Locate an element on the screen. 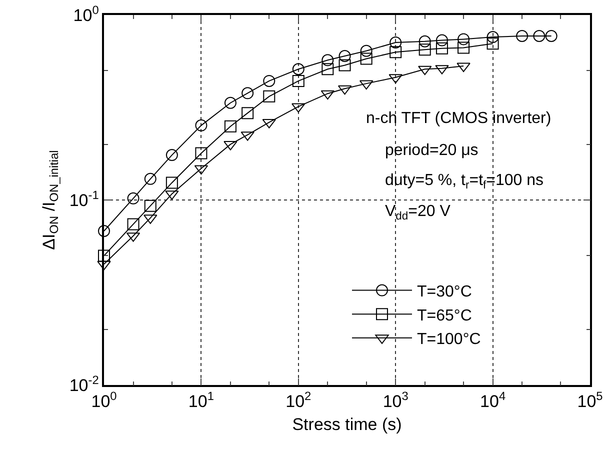 This screenshot has width=615, height=464. annotation: n-ch TFT (CMOS inverter) is located at coordinates (459, 118).